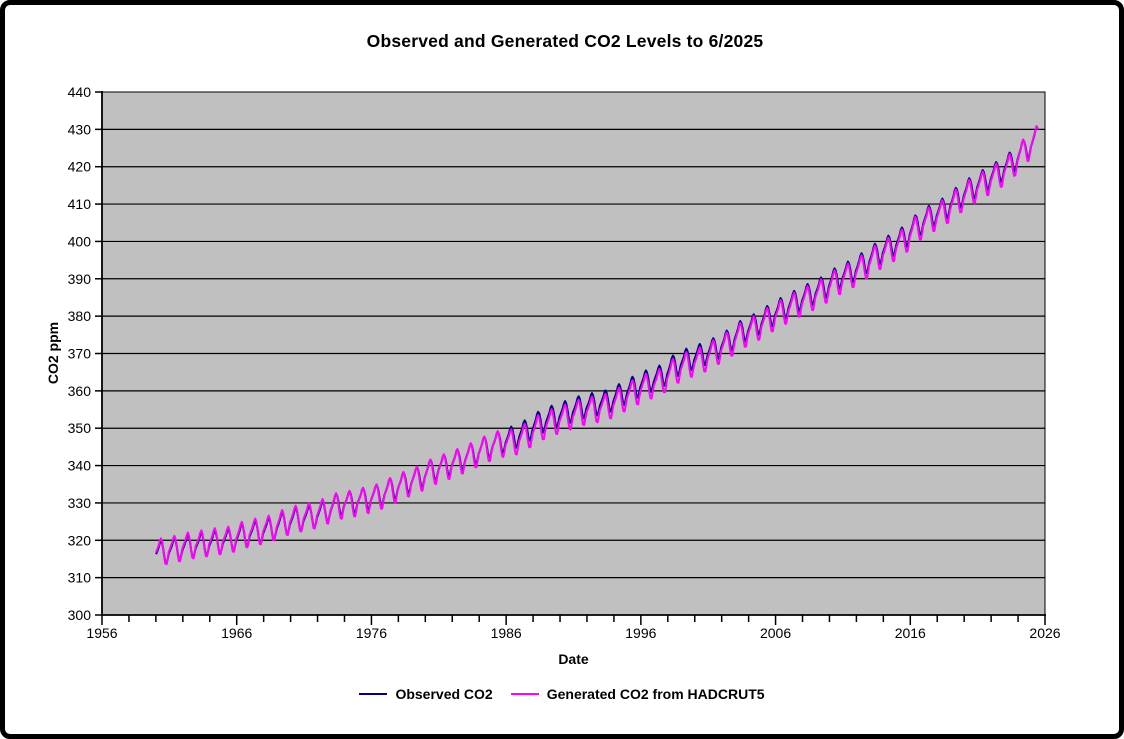  I want to click on x-tick-label: 1966, so click(236, 633).